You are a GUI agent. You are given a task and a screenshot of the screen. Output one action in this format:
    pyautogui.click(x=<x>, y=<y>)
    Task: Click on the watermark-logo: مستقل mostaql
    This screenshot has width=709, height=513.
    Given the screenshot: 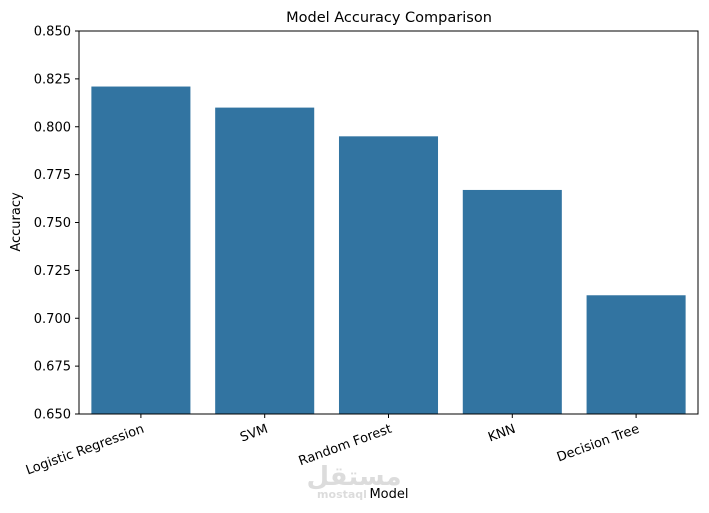 What is the action you would take?
    pyautogui.click(x=353, y=481)
    